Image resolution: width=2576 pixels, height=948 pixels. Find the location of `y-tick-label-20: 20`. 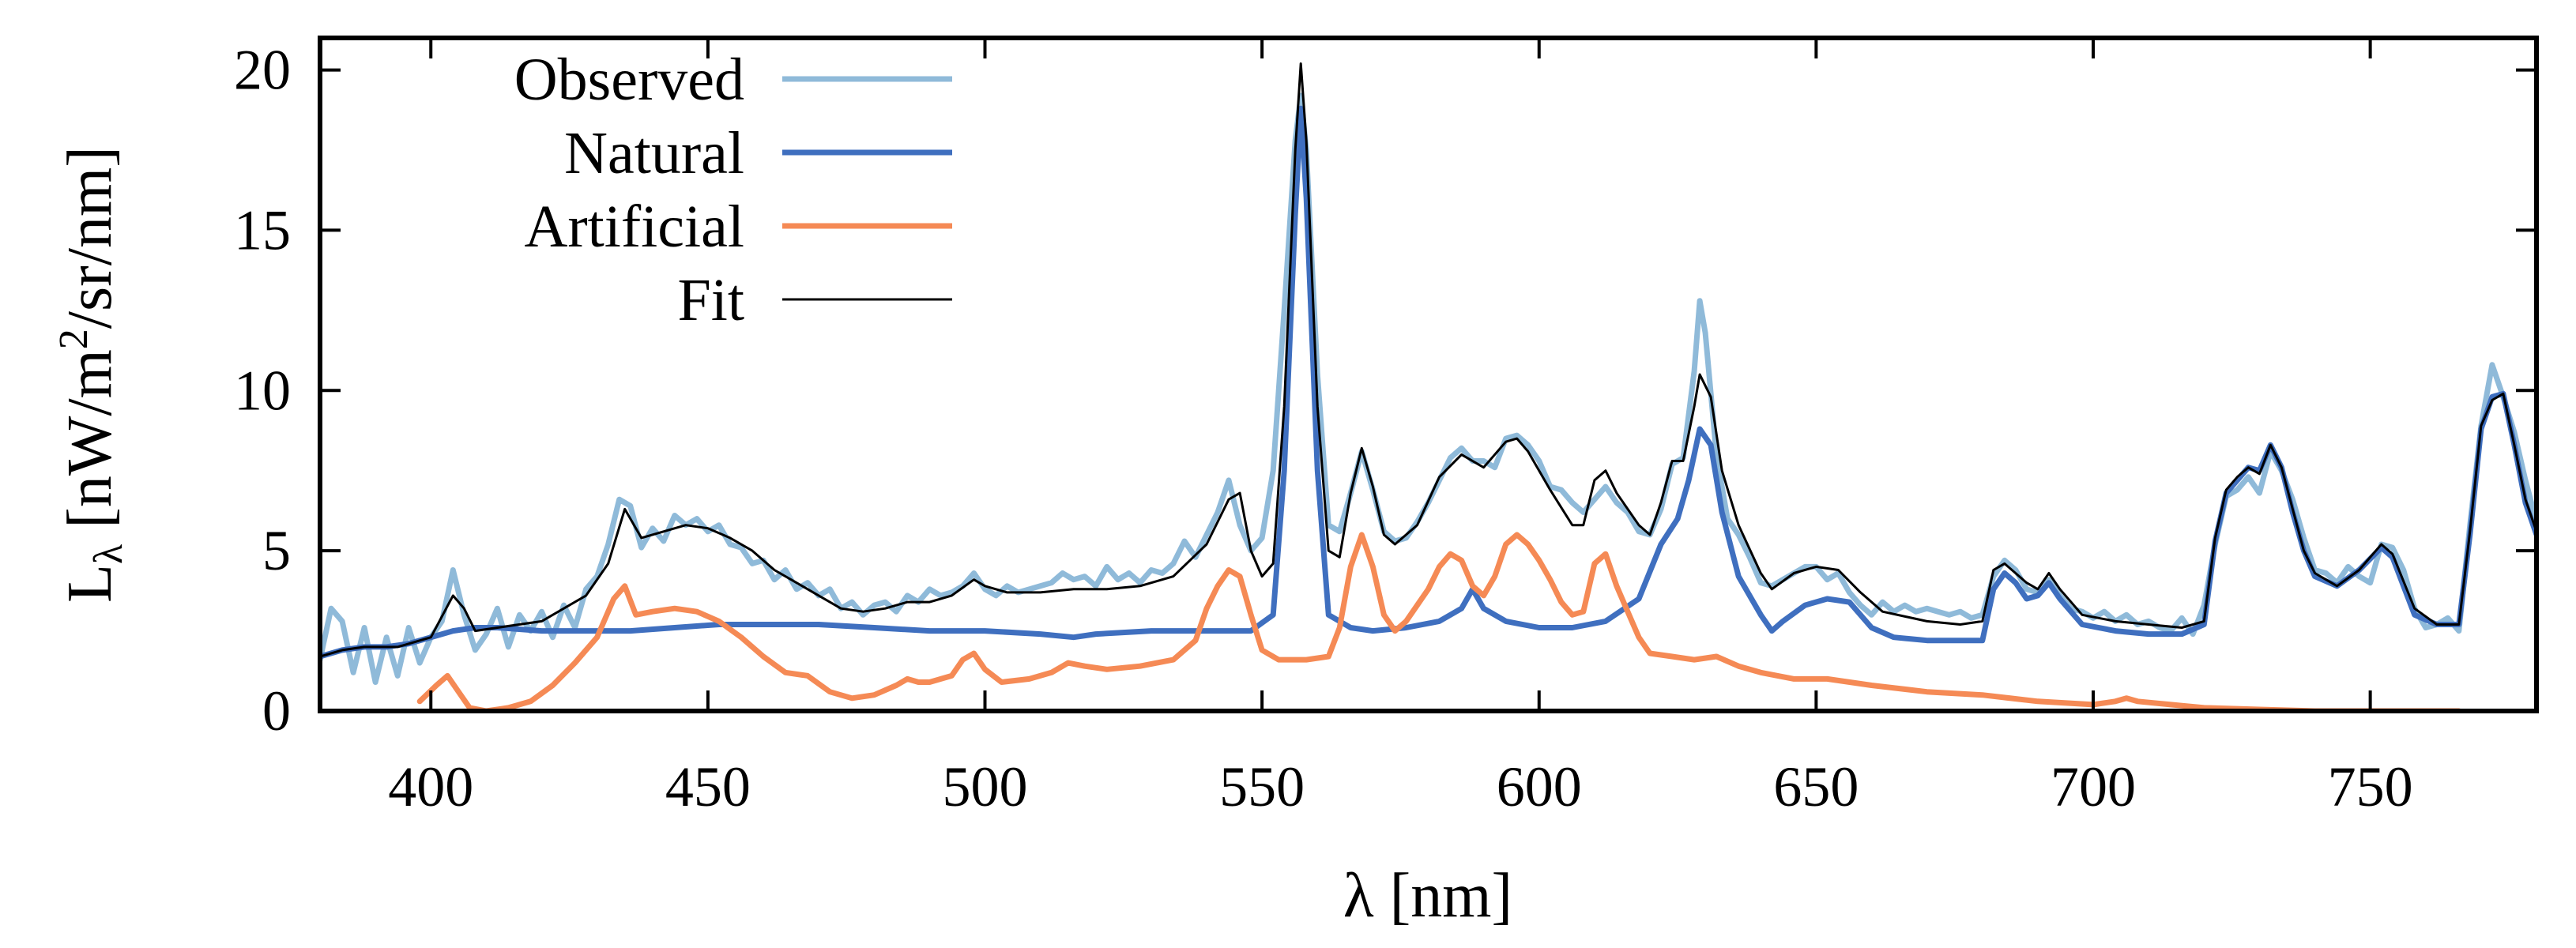

y-tick-label-20: 20 is located at coordinates (262, 70).